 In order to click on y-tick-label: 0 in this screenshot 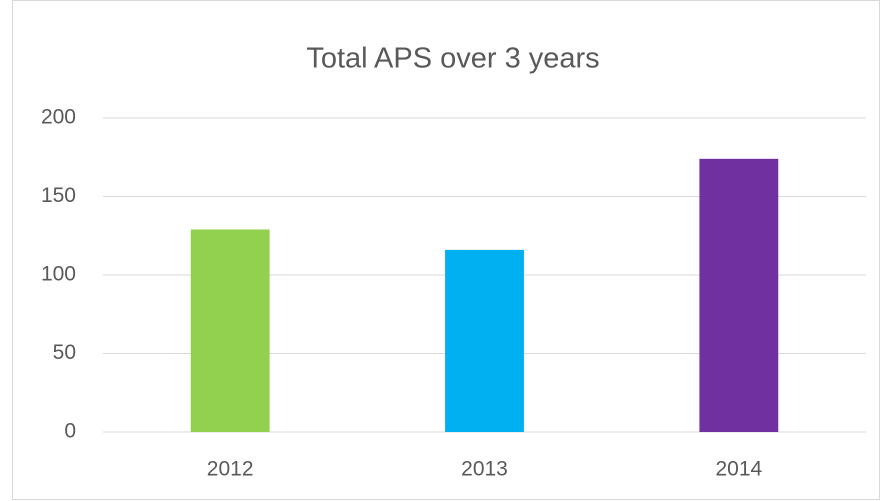, I will do `click(70, 431)`.